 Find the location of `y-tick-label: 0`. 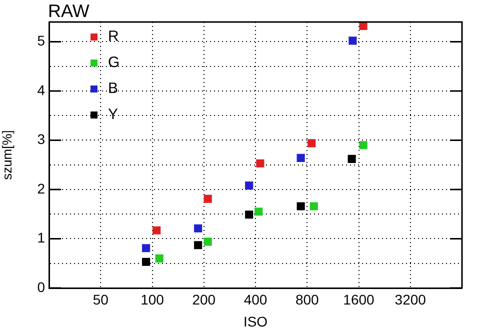

y-tick-label: 0 is located at coordinates (41, 286).